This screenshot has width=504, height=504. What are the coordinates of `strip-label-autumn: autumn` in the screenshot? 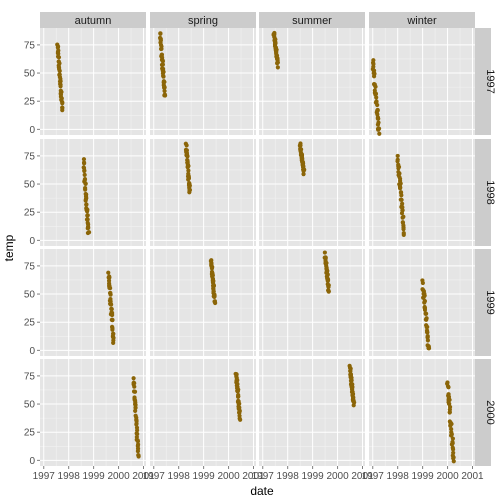 It's located at (93, 21).